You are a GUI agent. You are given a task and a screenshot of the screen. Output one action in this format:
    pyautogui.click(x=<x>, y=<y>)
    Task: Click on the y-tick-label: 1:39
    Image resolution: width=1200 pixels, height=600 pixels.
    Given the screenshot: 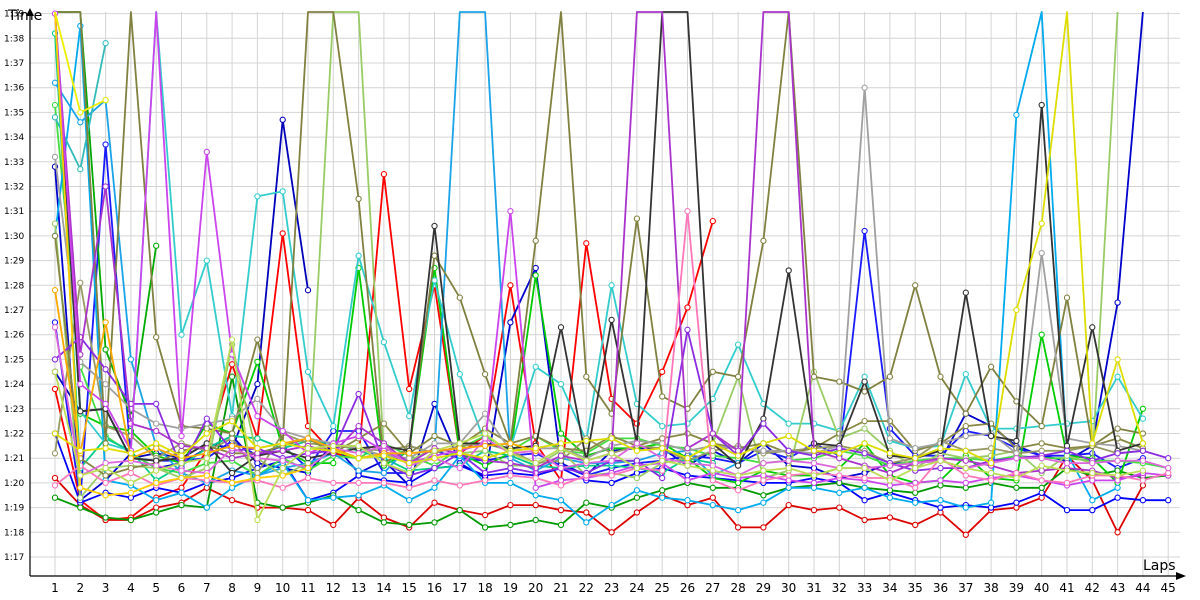 What is the action you would take?
    pyautogui.click(x=14, y=15)
    